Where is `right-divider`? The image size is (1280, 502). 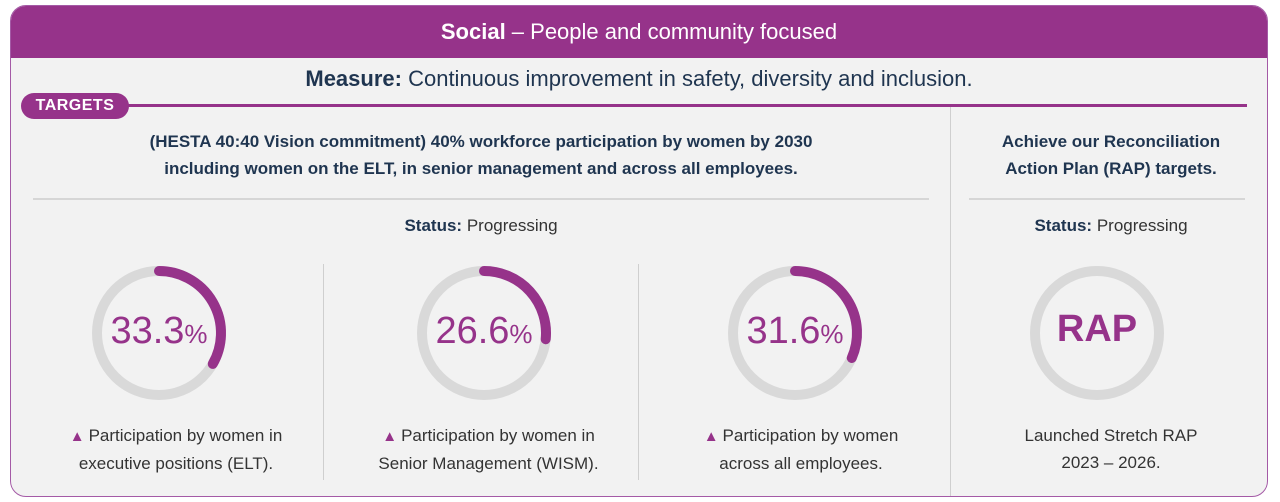 right-divider is located at coordinates (1107, 199).